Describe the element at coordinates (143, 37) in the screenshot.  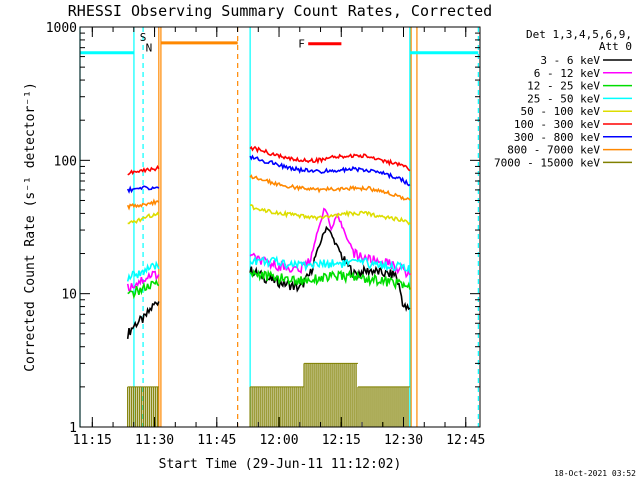
I see `annotation-0: S` at that location.